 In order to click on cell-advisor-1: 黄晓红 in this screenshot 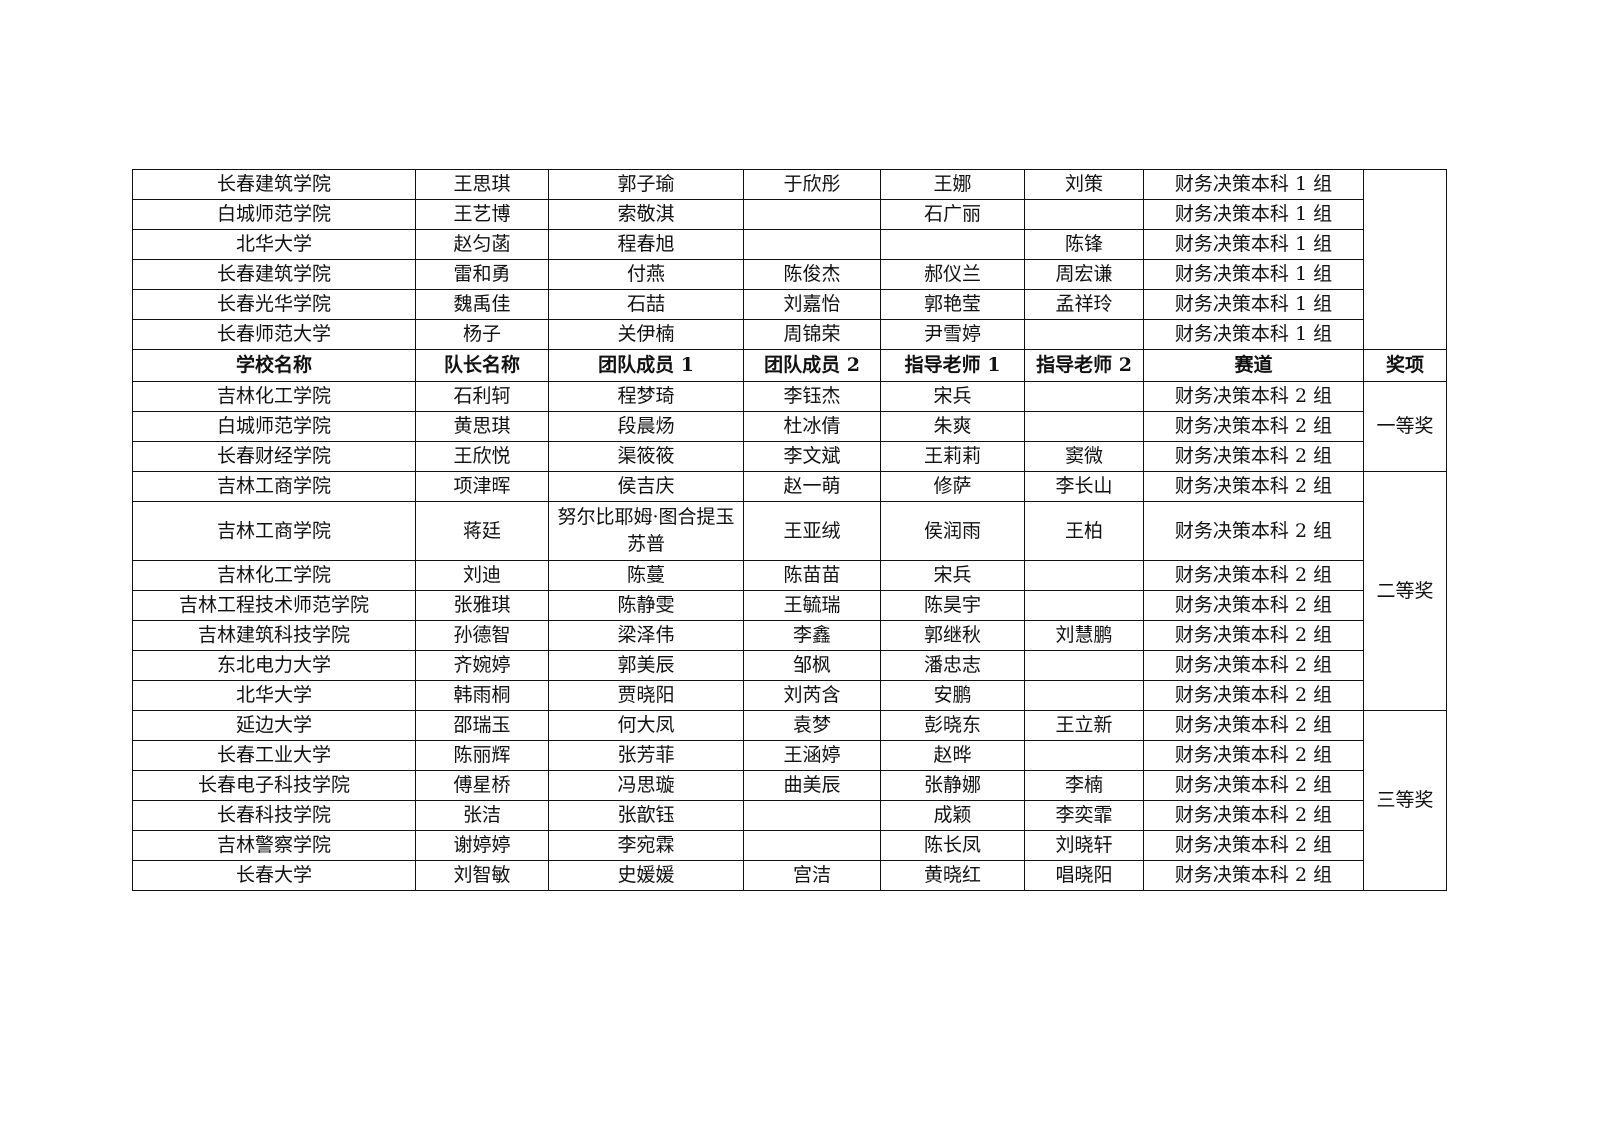, I will do `click(952, 875)`.